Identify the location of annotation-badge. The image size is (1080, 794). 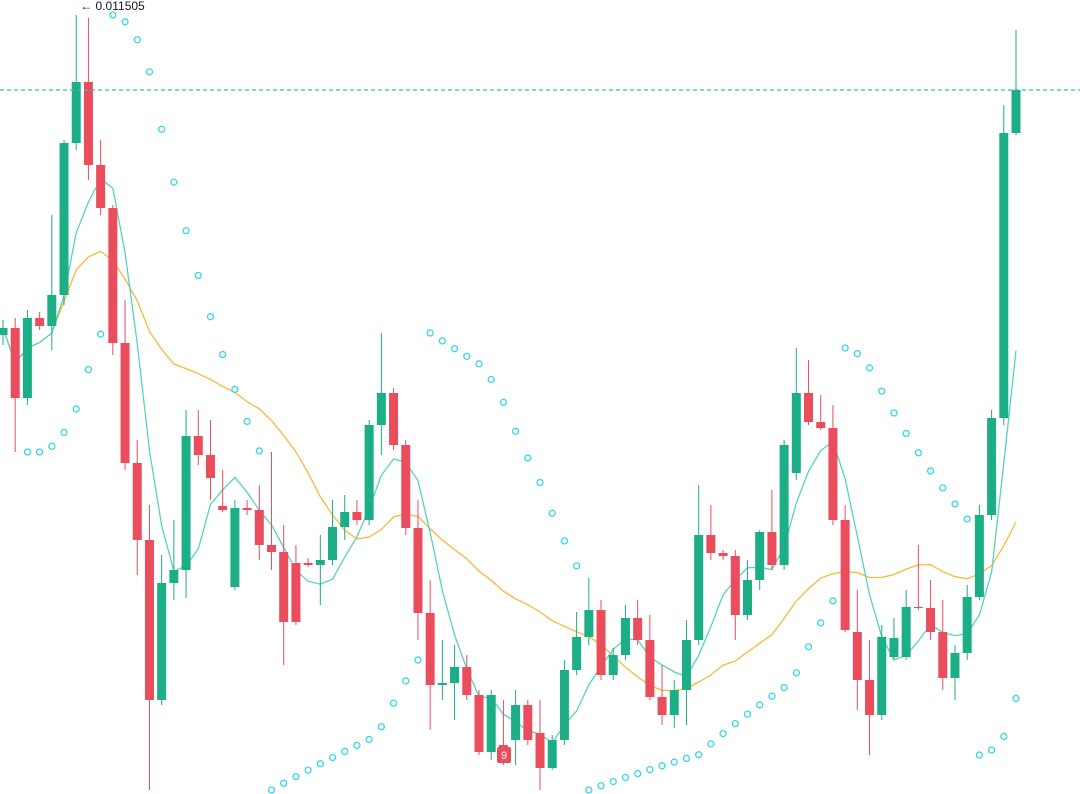
(504, 755).